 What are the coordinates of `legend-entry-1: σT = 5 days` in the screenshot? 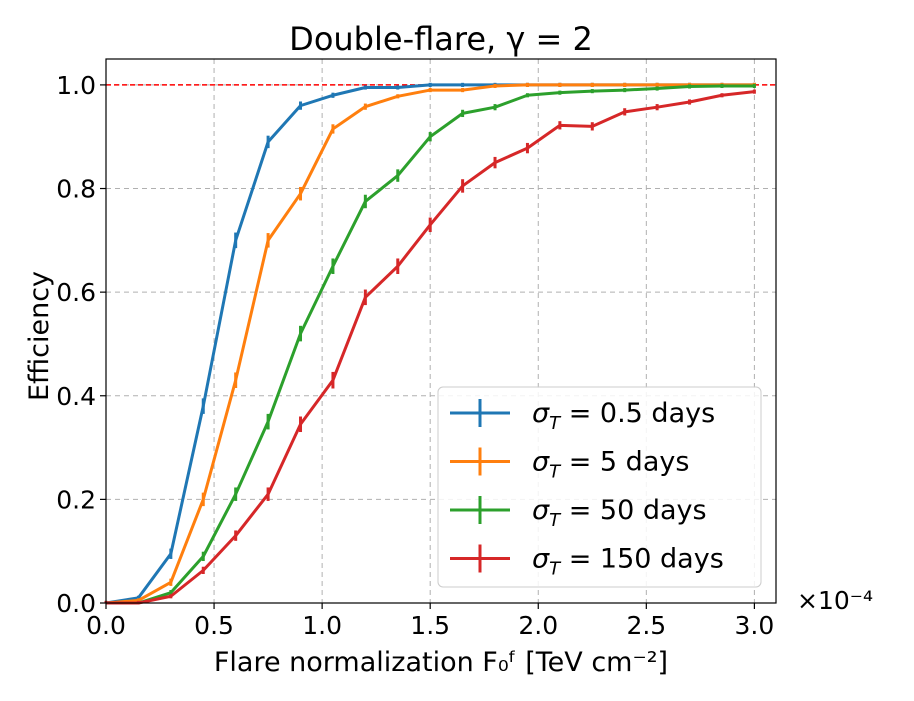 It's located at (569, 465).